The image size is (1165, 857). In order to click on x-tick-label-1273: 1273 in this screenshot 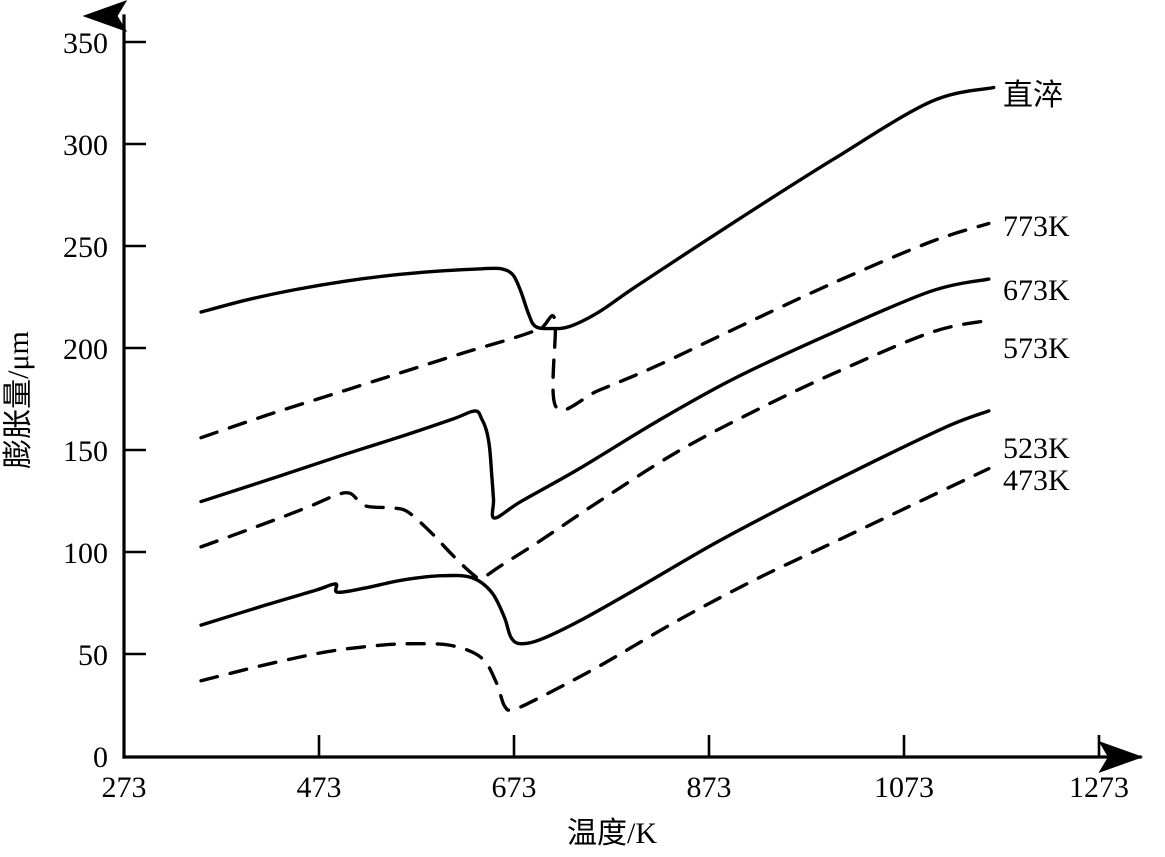, I will do `click(1099, 787)`.